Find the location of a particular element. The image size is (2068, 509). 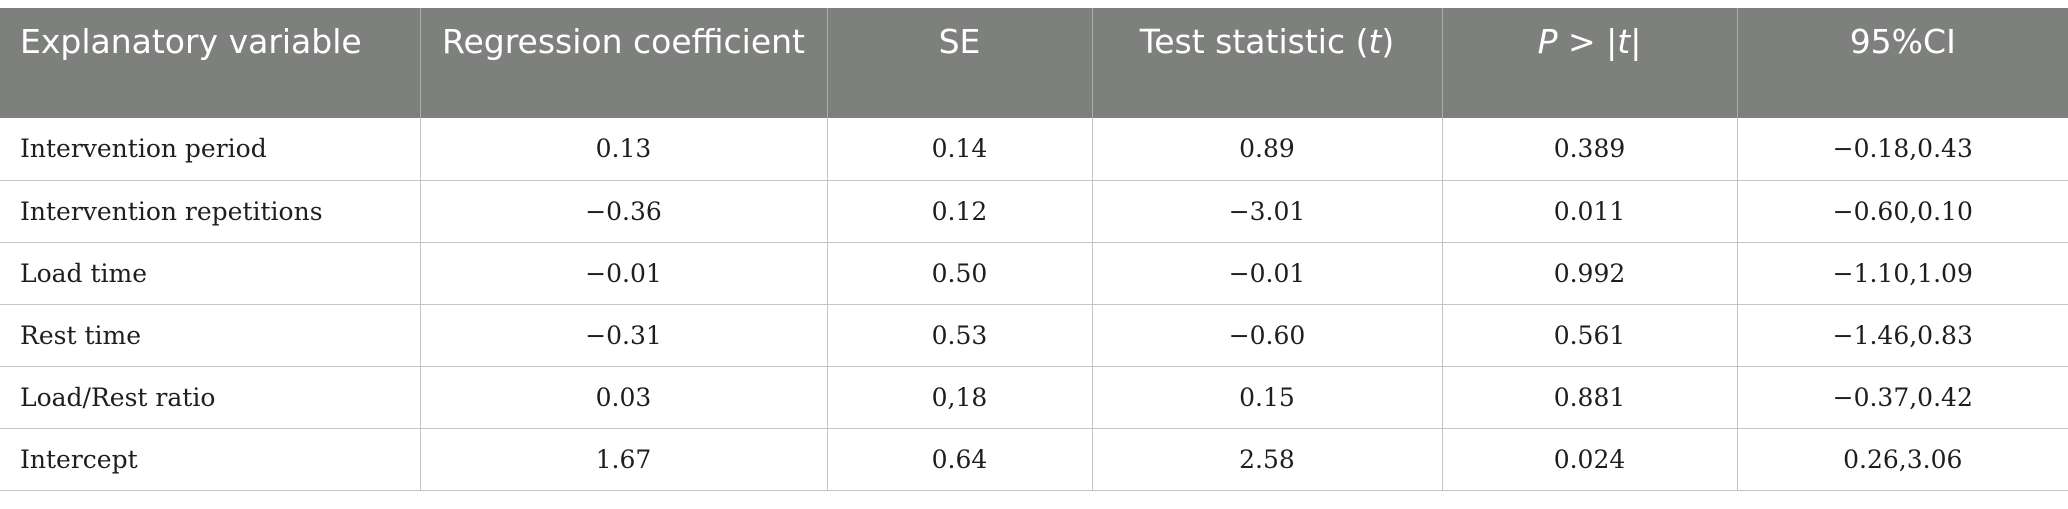

header-test-statistic-post: ) is located at coordinates (1388, 41).